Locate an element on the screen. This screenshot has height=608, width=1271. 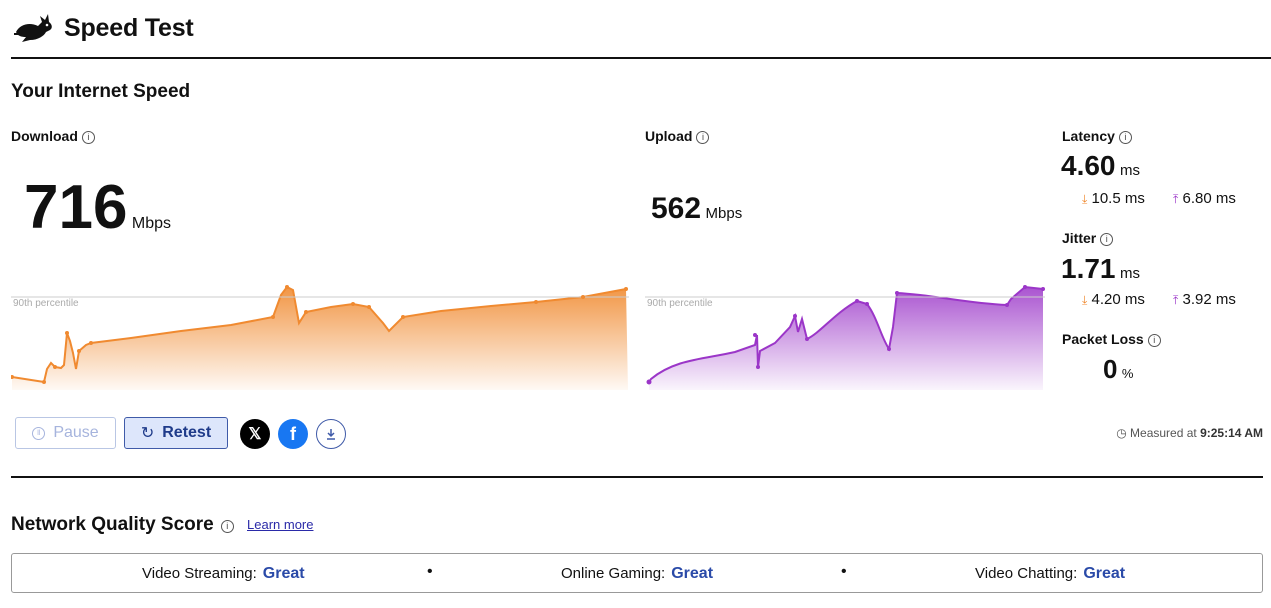
pause-icon: ll is located at coordinates (39, 433).